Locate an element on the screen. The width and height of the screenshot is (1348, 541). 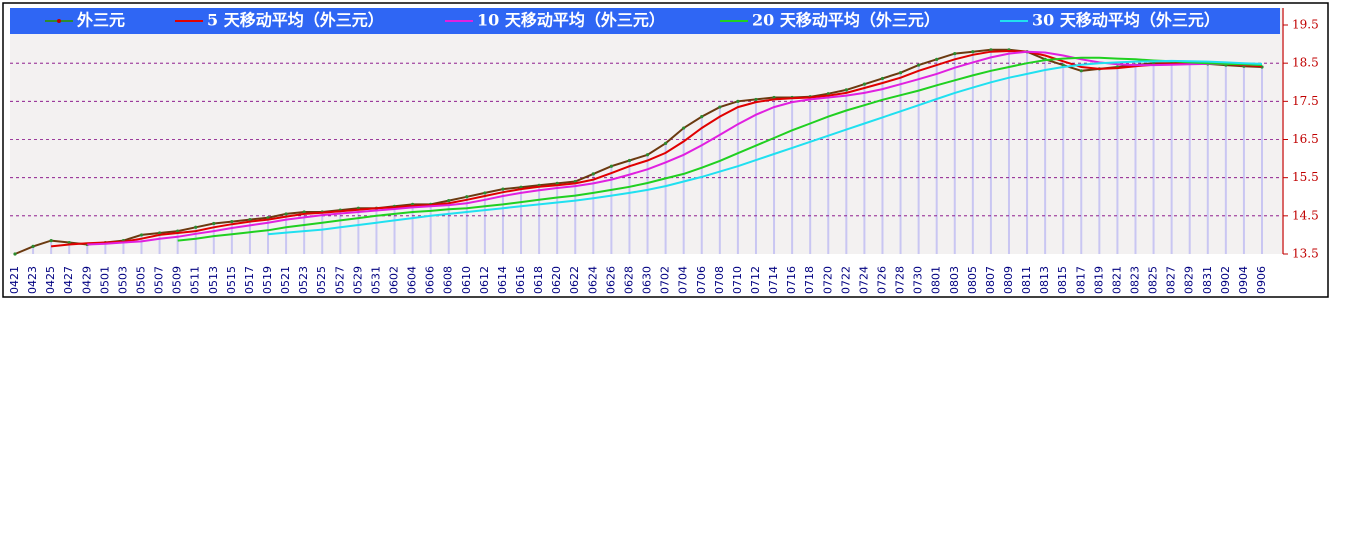
x-tick-label: 0714 is located at coordinates (773, 280).